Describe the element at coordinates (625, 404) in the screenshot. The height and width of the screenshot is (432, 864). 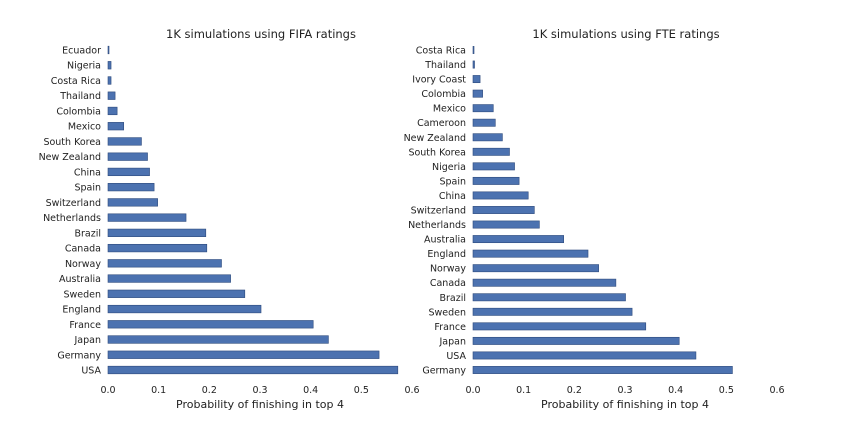
I see `x-axis-label: Probability of finishing in top 4` at that location.